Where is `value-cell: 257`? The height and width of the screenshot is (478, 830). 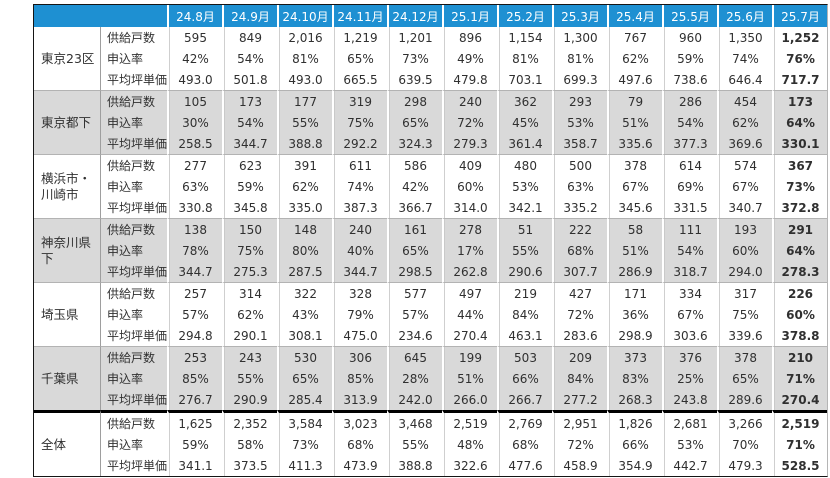 value-cell: 257 is located at coordinates (194, 293).